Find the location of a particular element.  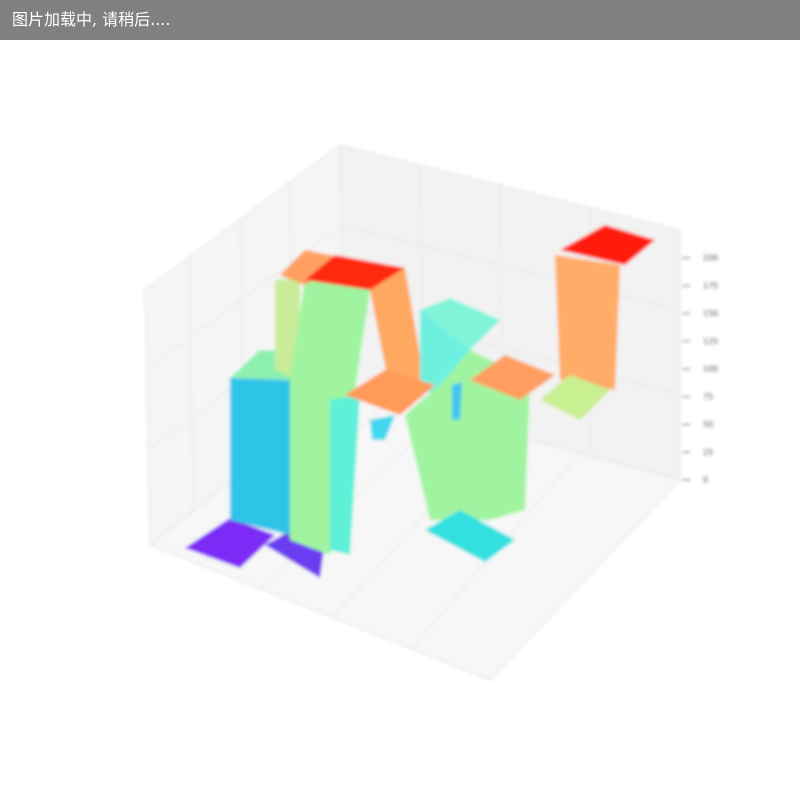

z-tick-label: 100 is located at coordinates (710, 369).